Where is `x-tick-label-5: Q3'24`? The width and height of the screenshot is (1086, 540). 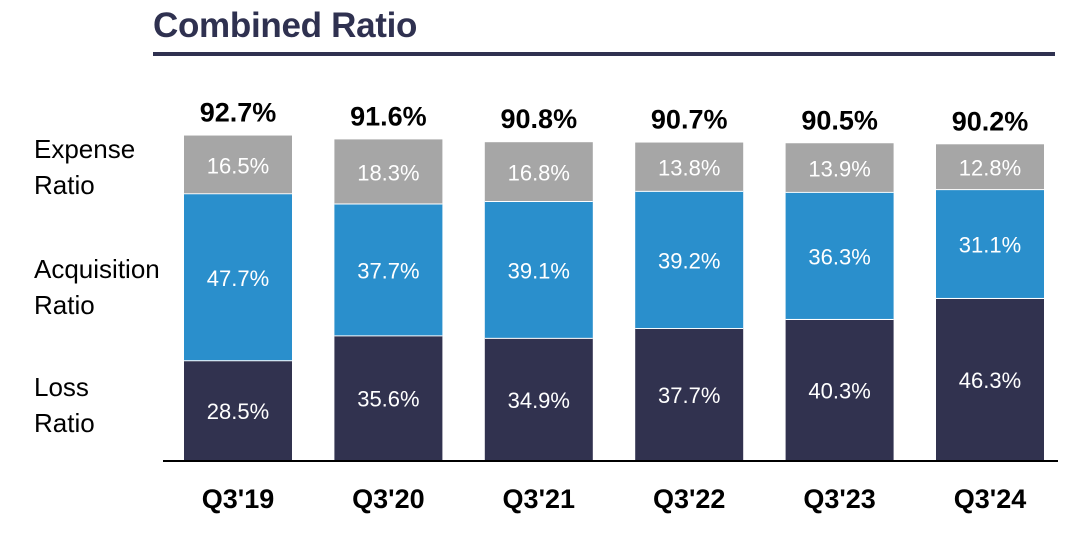 x-tick-label-5: Q3'24 is located at coordinates (990, 499).